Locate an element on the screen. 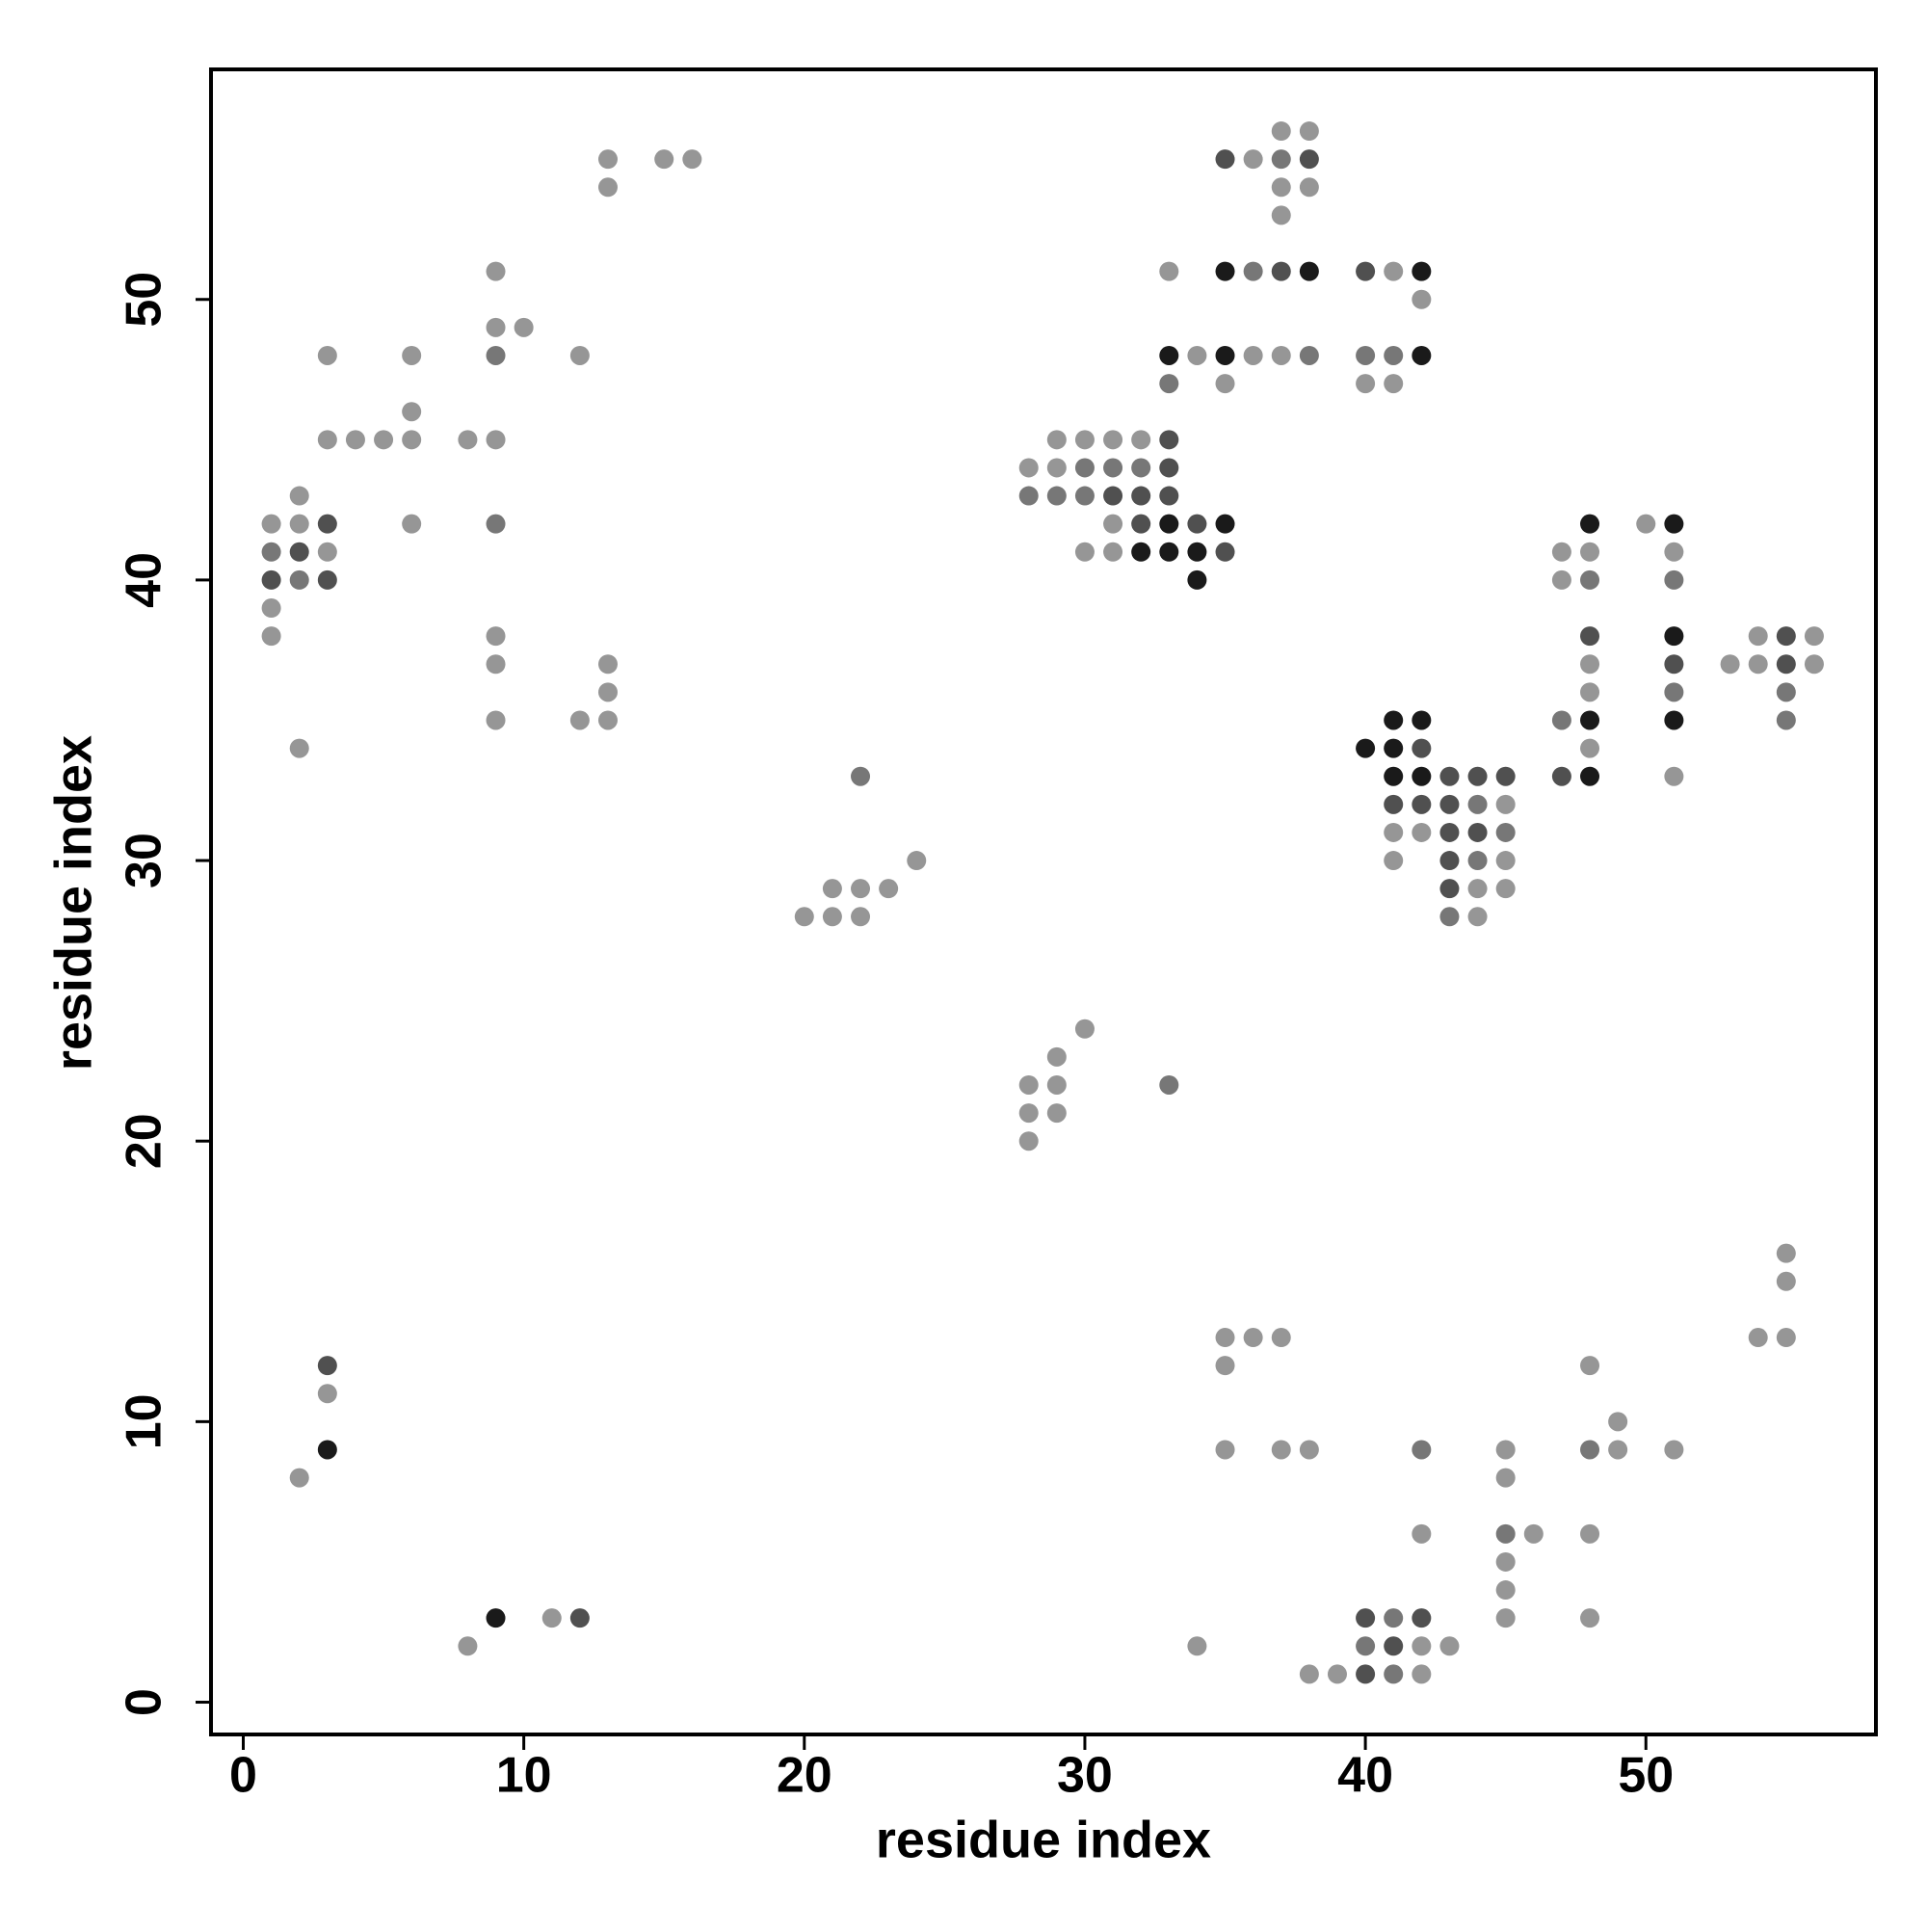 The height and width of the screenshot is (1932, 1927). y-axis-title: residue index is located at coordinates (73, 903).